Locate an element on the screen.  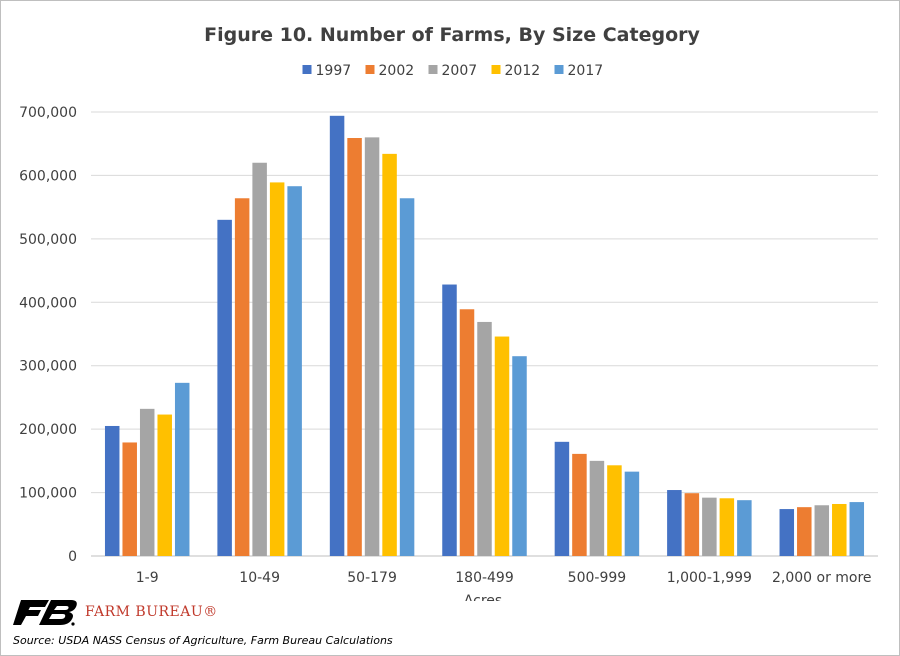
legend-swatch-1997 is located at coordinates (307, 69).